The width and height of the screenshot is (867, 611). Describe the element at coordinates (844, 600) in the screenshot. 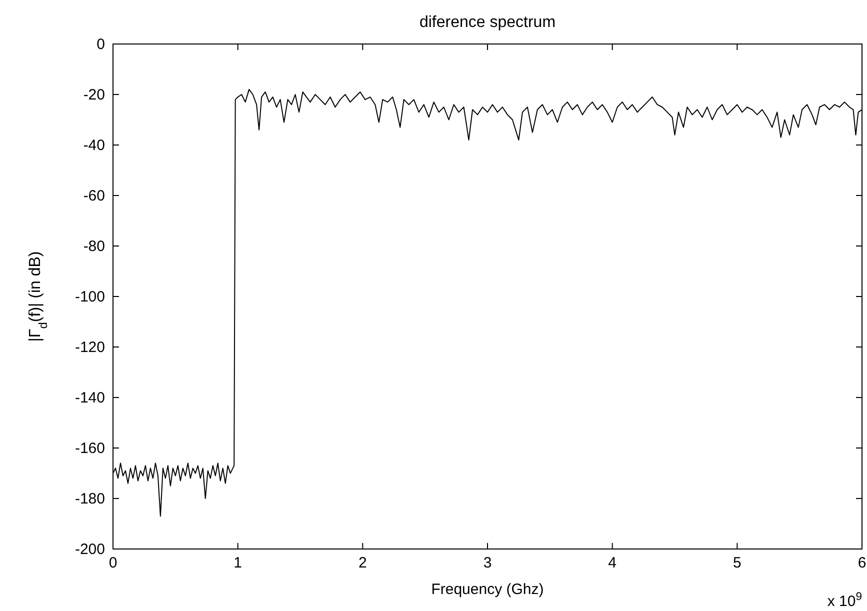

I see `text: x 10$^{9}$` at that location.